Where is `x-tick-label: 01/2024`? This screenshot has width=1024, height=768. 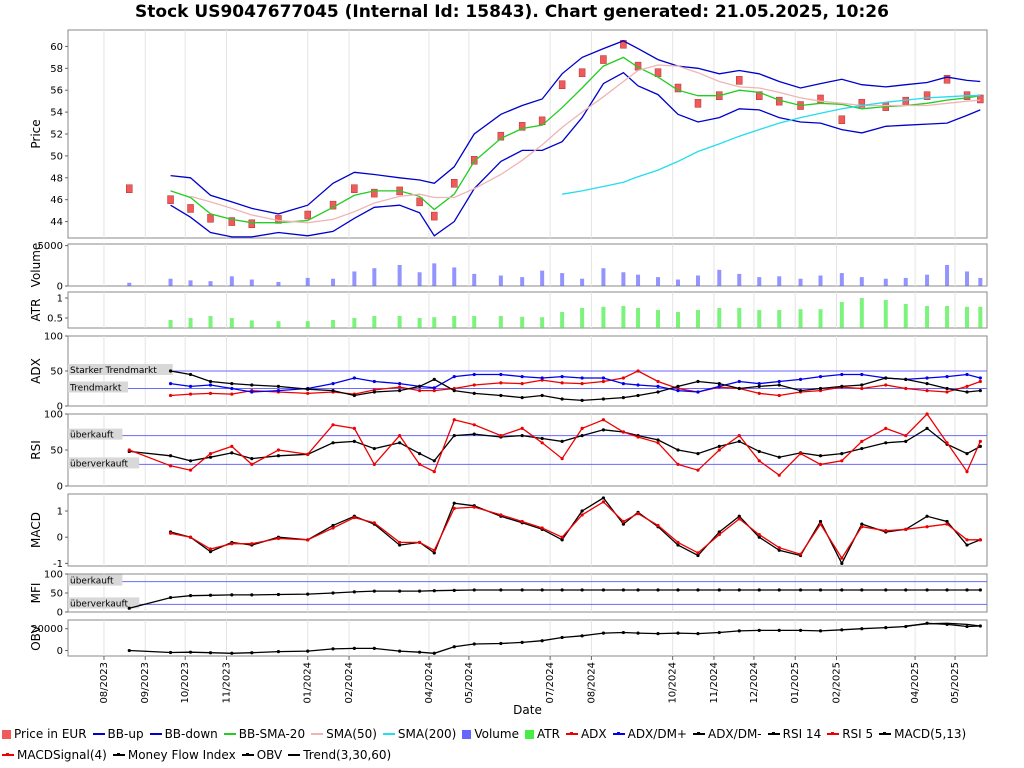
x-tick-label: 01/2024 is located at coordinates (308, 683).